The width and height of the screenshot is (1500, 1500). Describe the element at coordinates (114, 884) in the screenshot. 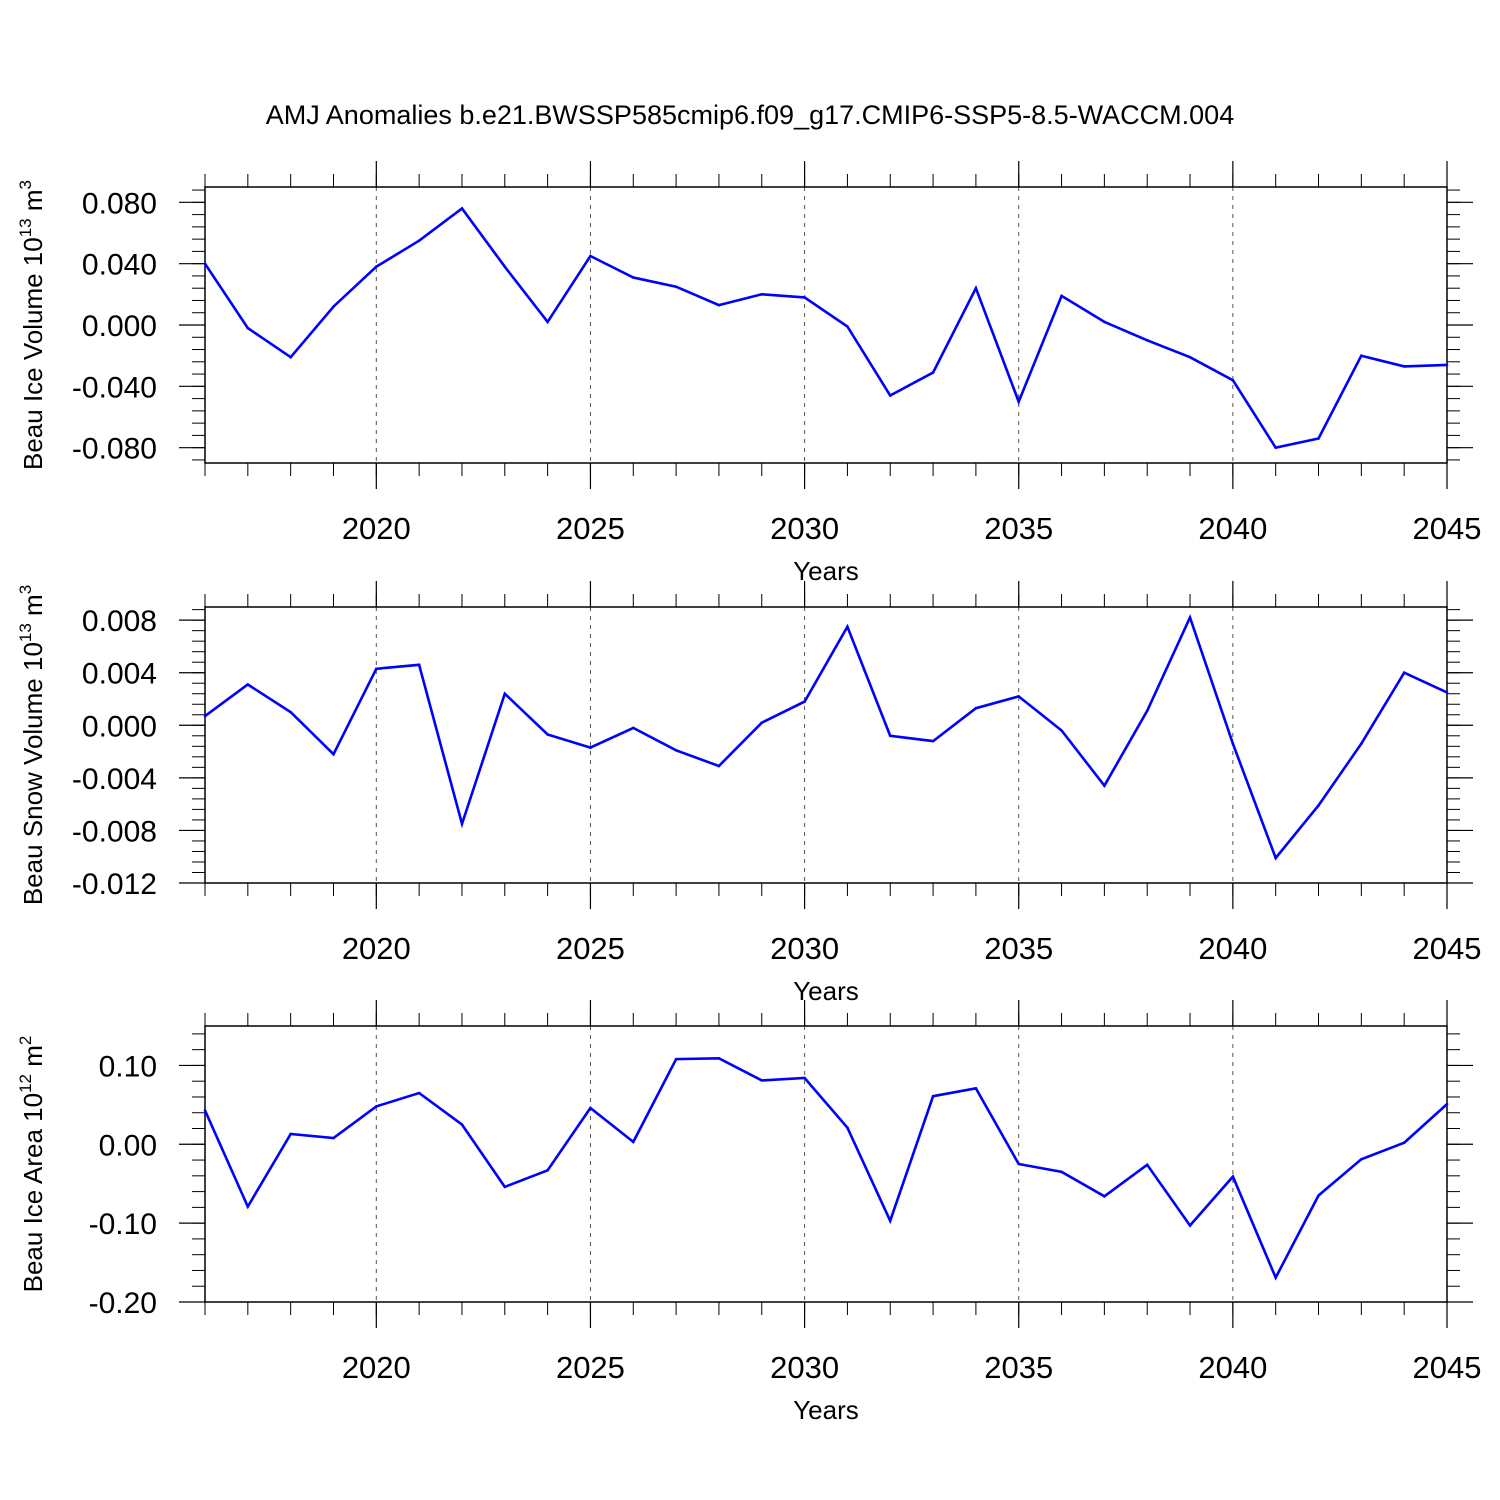

I see `y-tick-label: -0.012` at that location.